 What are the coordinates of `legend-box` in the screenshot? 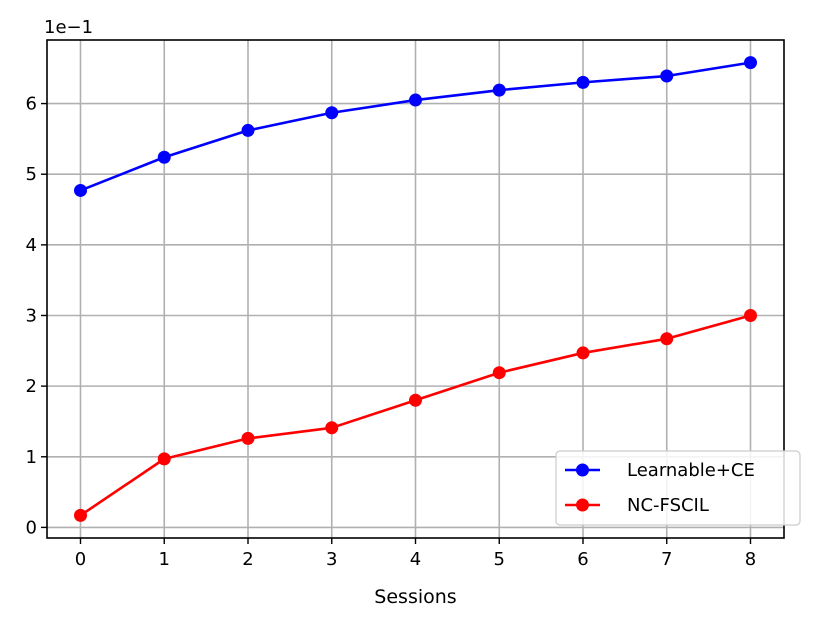 It's located at (678, 488).